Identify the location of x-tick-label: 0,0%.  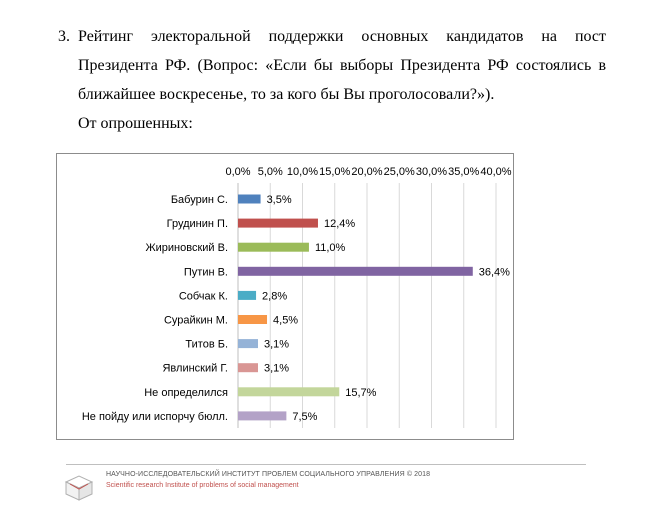
(237, 172).